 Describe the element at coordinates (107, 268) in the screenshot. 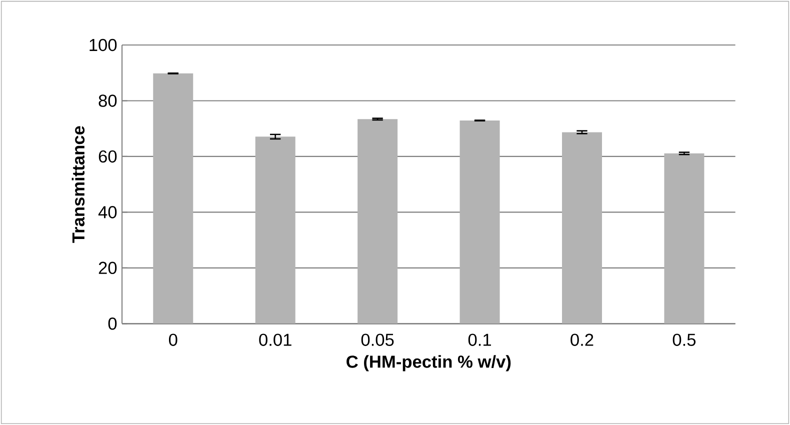

I see `y-tick-label: 20` at that location.